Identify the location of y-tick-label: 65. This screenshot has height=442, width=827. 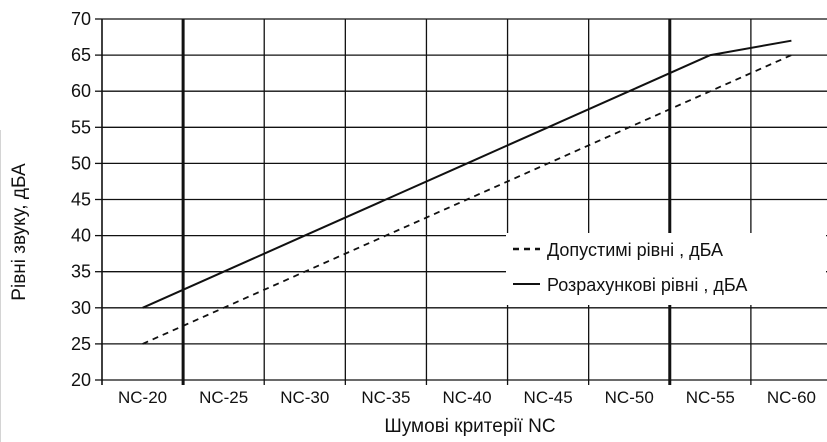
(81, 55).